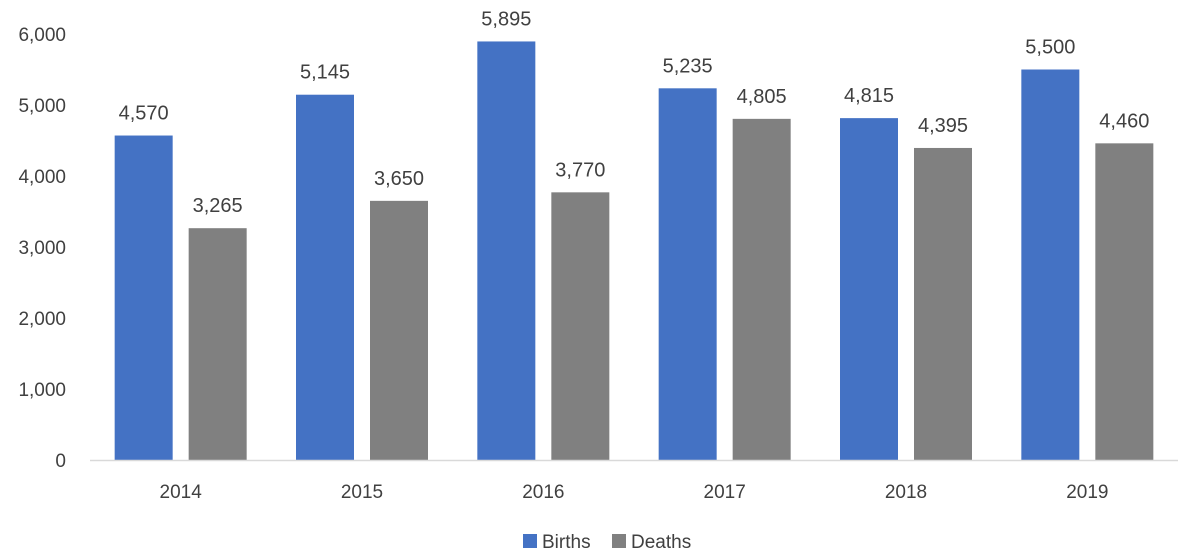 This screenshot has height=556, width=1190. What do you see at coordinates (143, 297) in the screenshot?
I see `bar-births-2014` at bounding box center [143, 297].